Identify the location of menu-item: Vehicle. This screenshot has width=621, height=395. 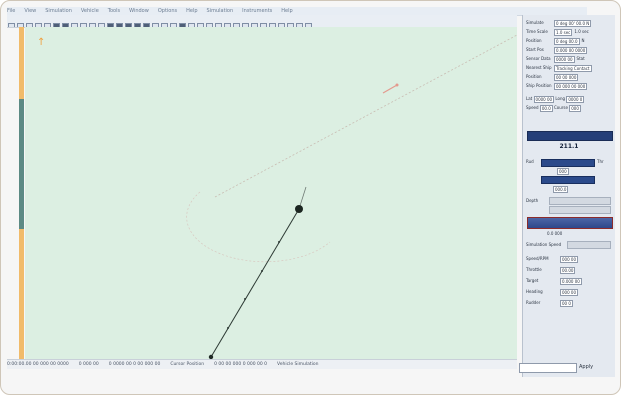
(89, 11).